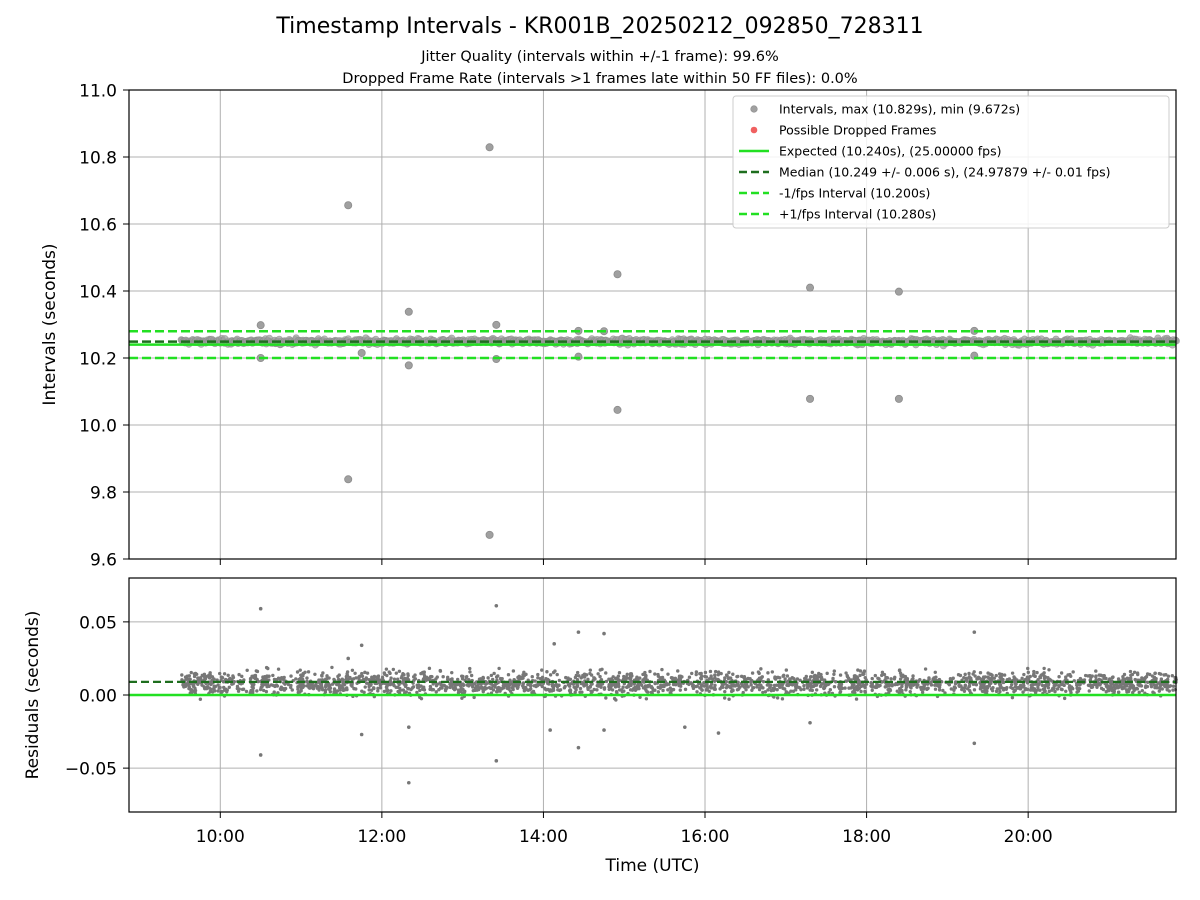 Image resolution: width=1200 pixels, height=900 pixels. What do you see at coordinates (98, 92) in the screenshot?
I see `y-tick-label: 11.0` at bounding box center [98, 92].